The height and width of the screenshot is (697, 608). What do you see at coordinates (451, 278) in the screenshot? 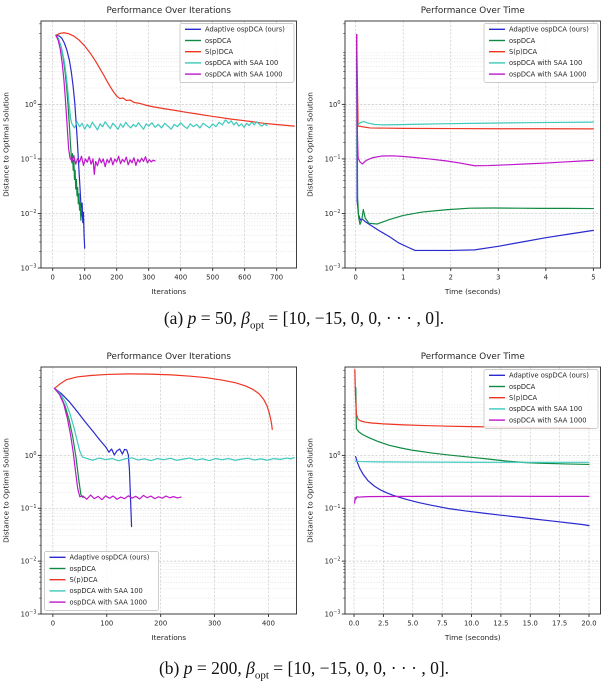
I see `svg-text: 2` at bounding box center [451, 278].